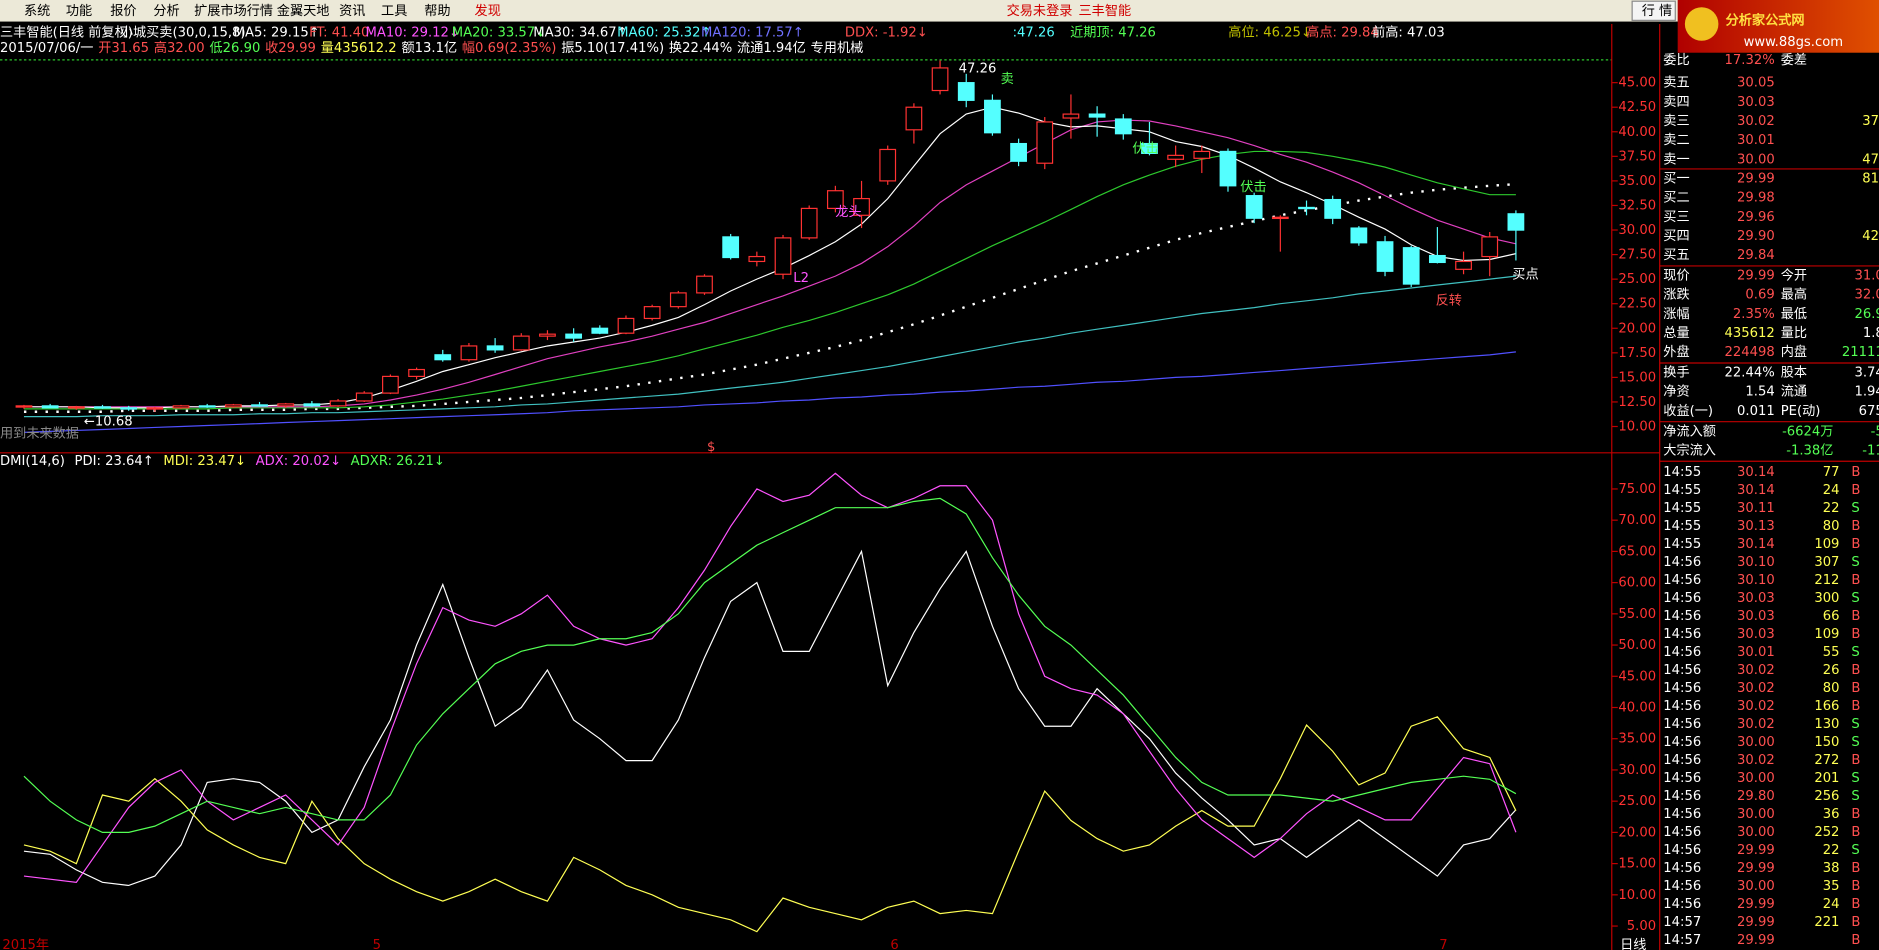 The image size is (1879, 950). Describe the element at coordinates (1676, 276) in the screenshot. I see `stat-label: 现价` at that location.